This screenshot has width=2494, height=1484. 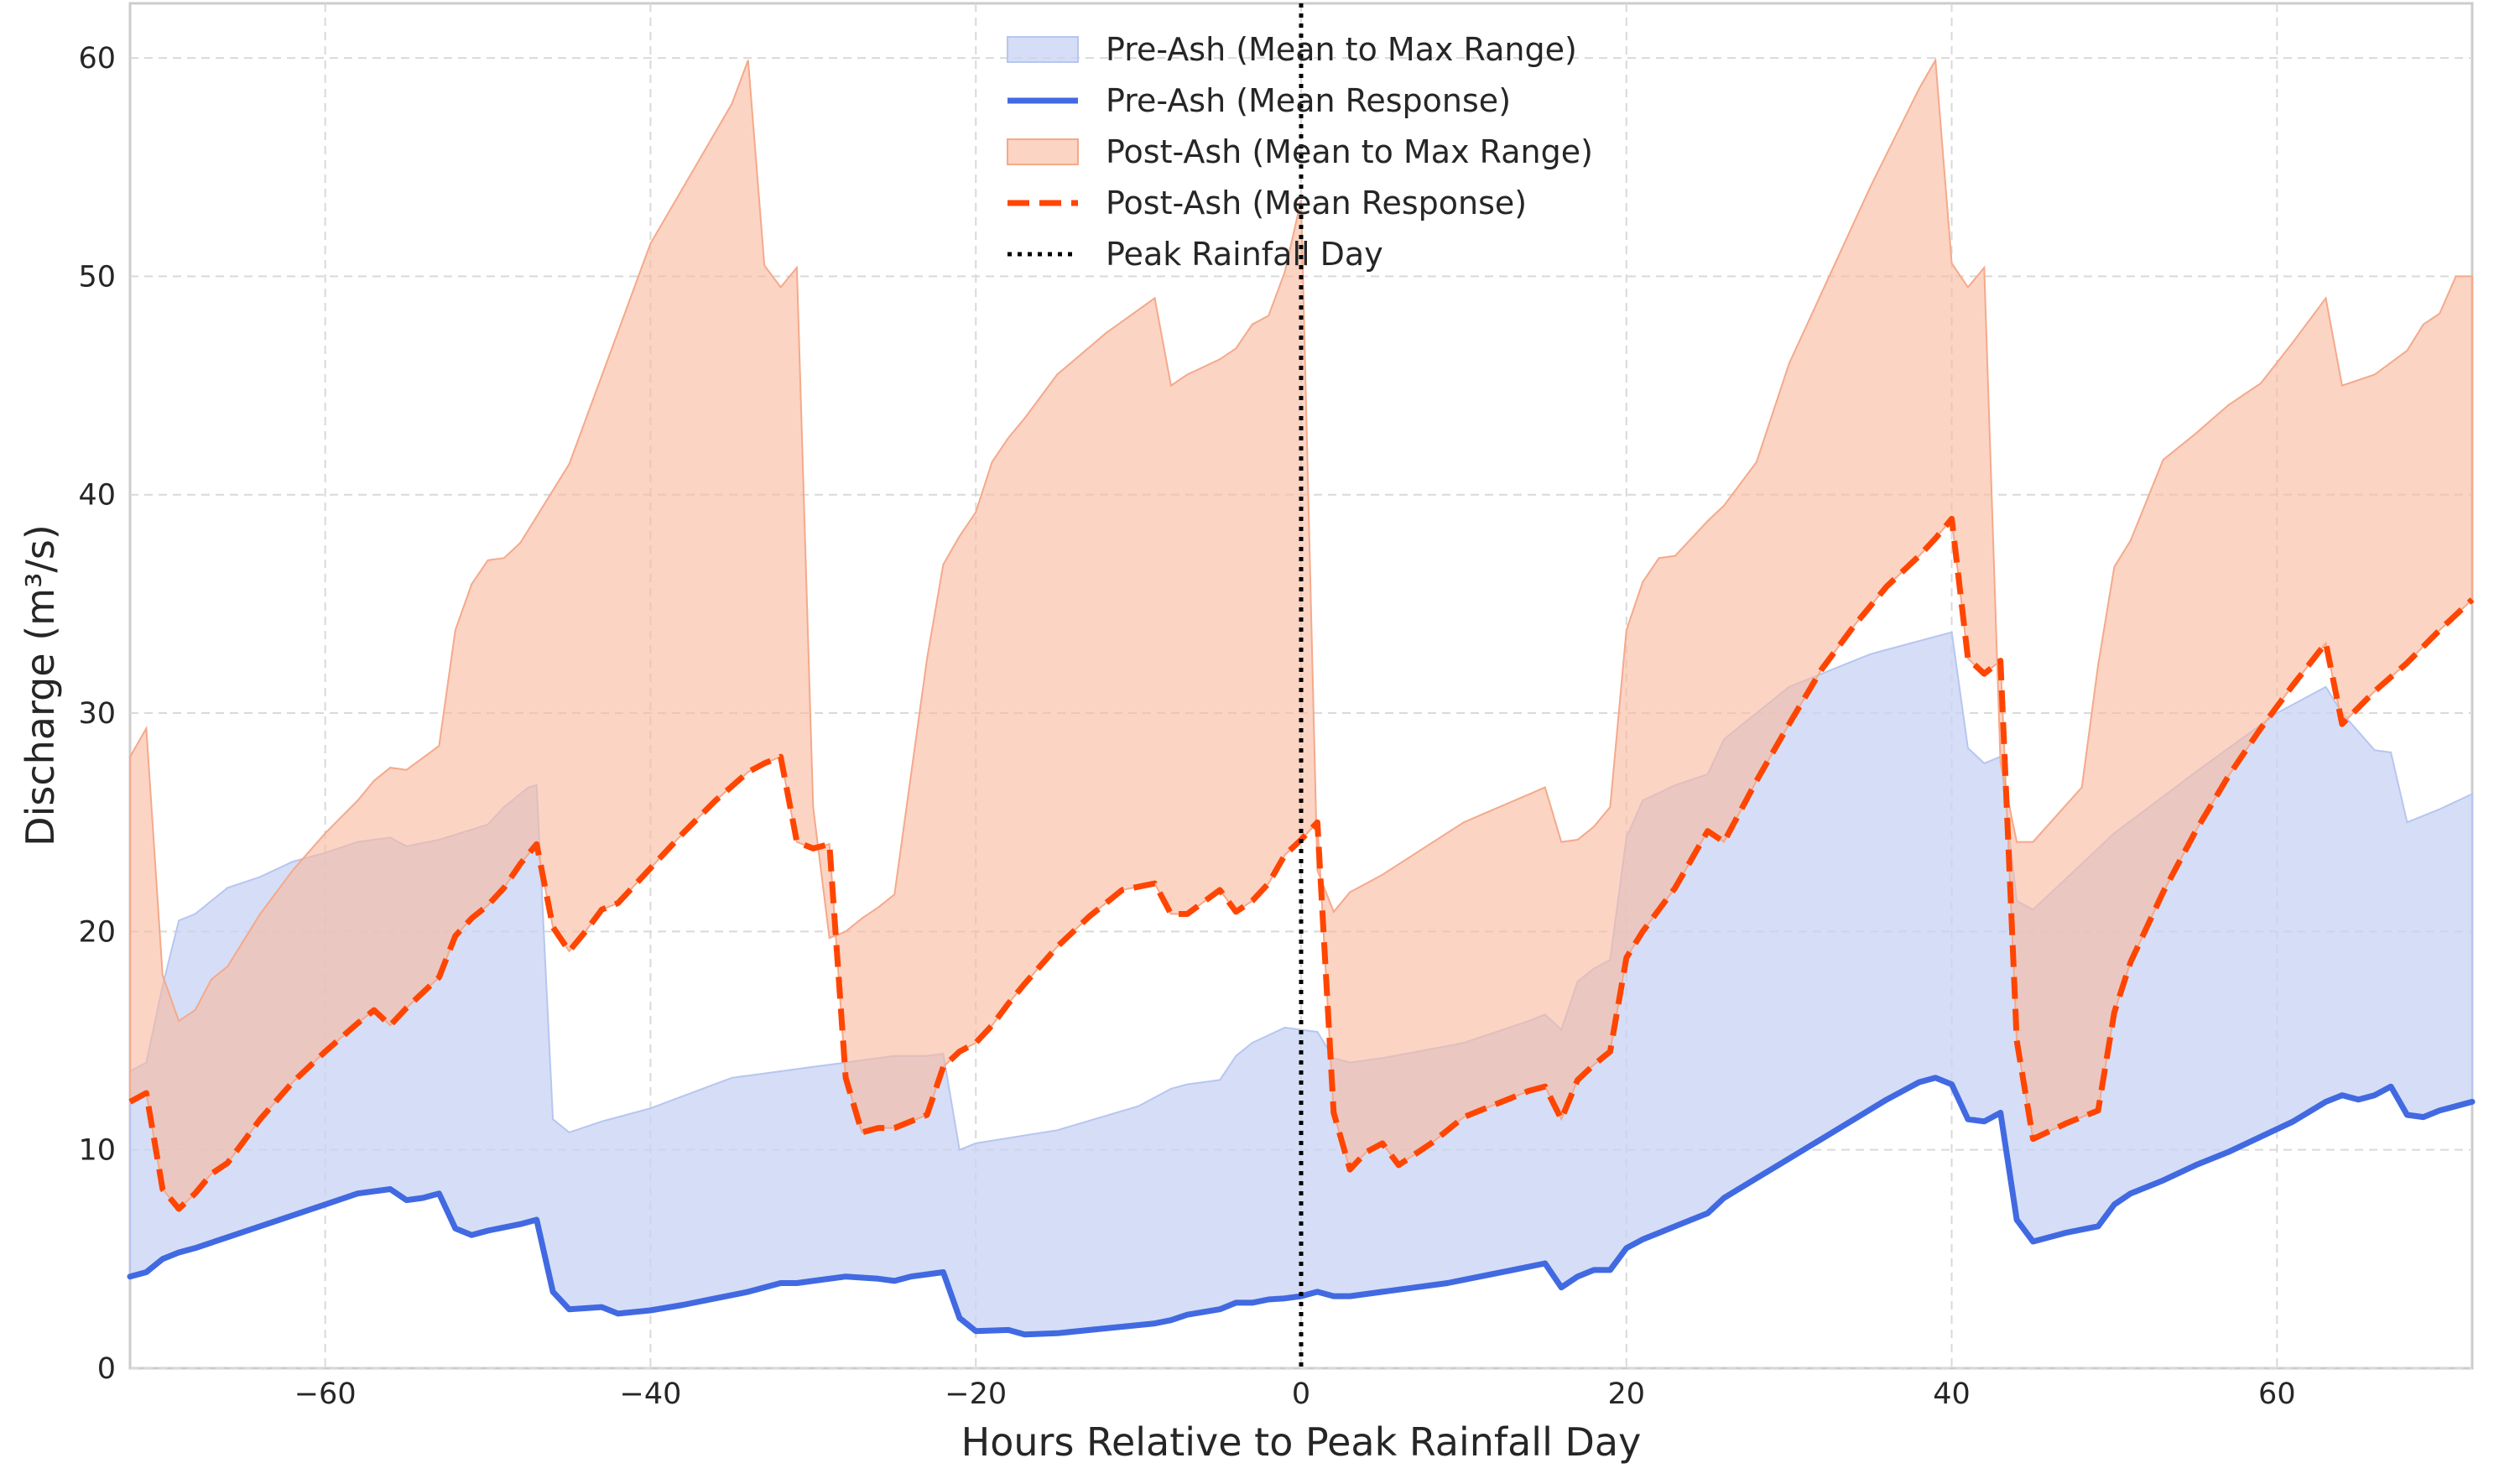 I want to click on legend-label: Post-Ash (Mean to Max Range), so click(x=1349, y=151).